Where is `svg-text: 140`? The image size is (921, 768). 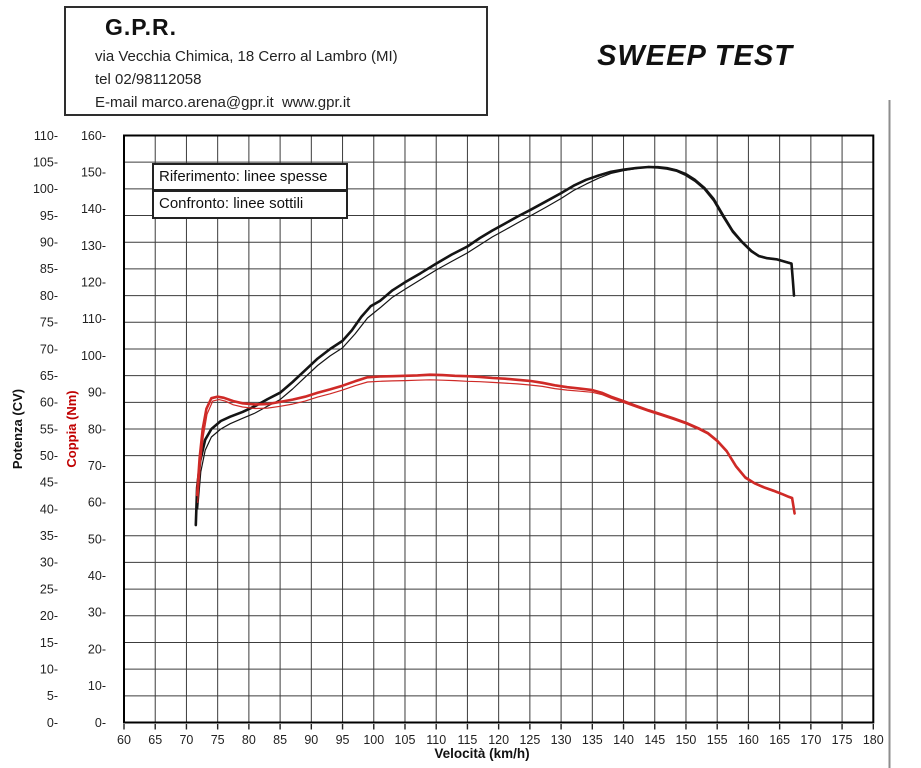 svg-text: 140 is located at coordinates (623, 740).